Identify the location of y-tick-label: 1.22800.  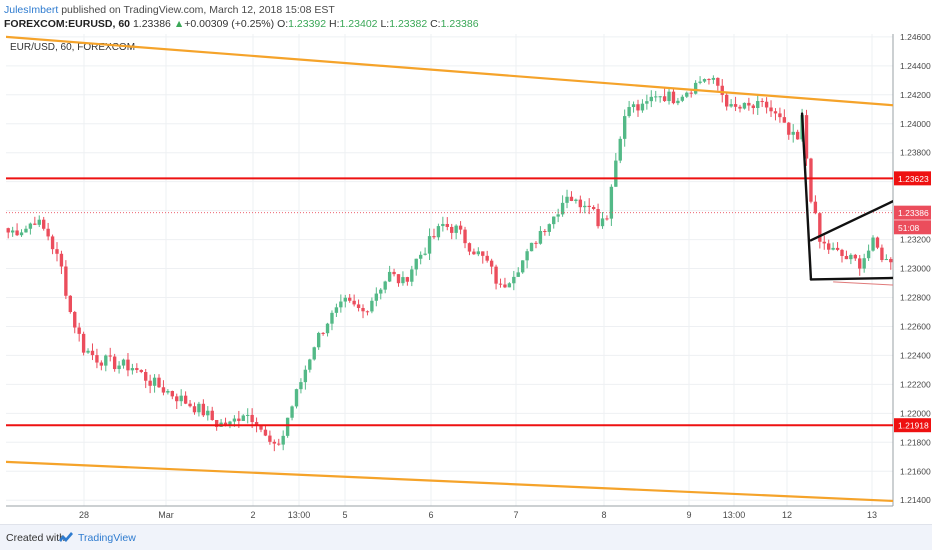
(915, 298).